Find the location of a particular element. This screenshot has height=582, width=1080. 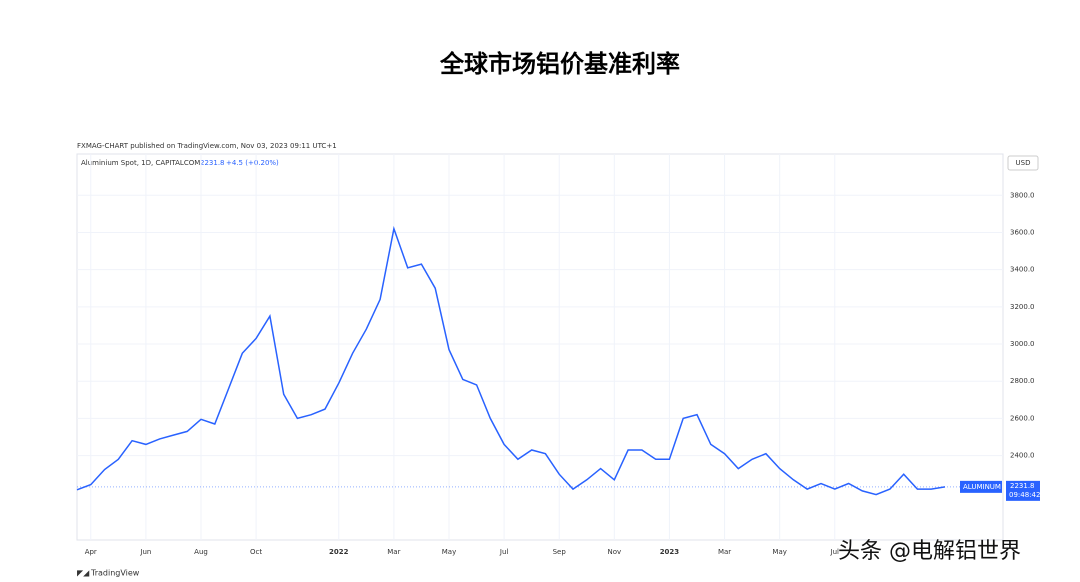

footer: TradingView is located at coordinates (115, 573).